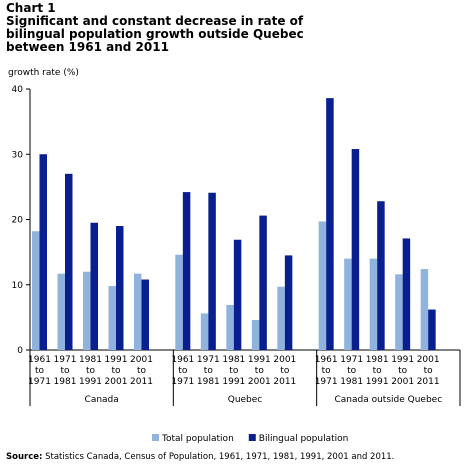 The width and height of the screenshot is (474, 474). Describe the element at coordinates (24, 457) in the screenshot. I see `source-label: Source:` at that location.